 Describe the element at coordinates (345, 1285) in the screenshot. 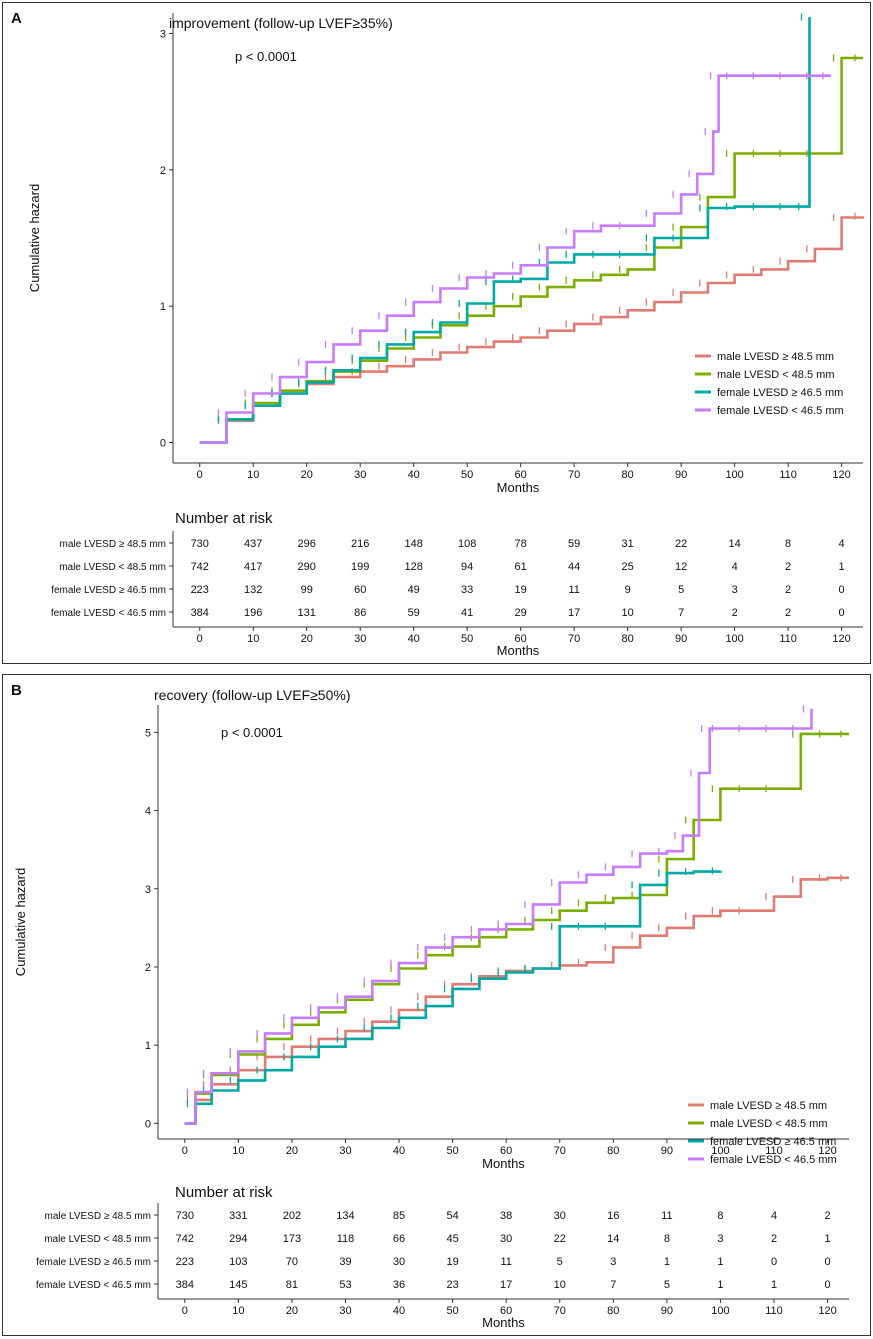

I see `risk-cell: 53` at that location.